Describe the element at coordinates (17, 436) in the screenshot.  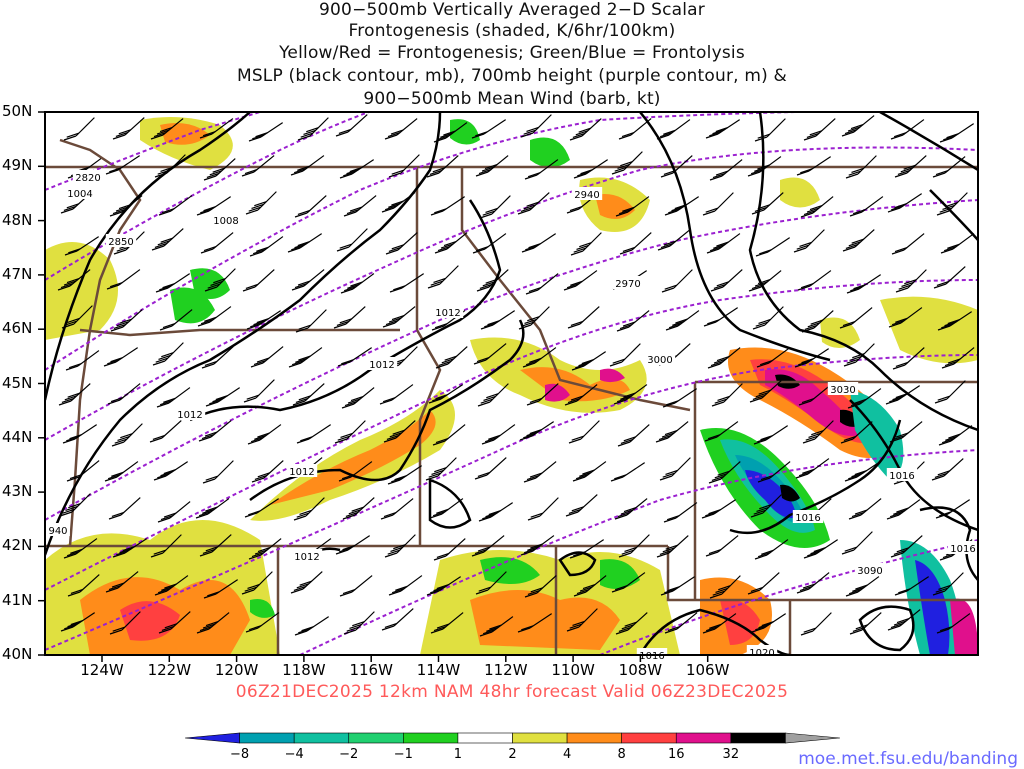
I see `latitude-label: 44N` at that location.